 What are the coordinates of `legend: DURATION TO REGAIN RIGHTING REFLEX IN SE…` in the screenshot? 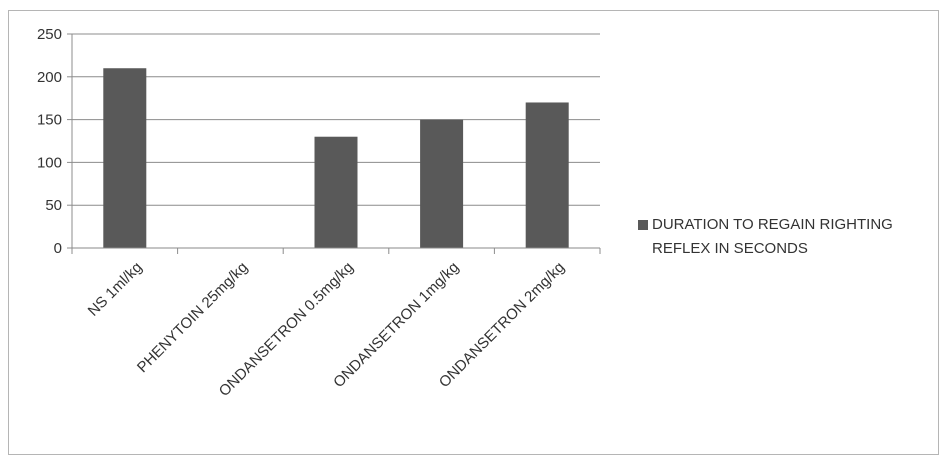 It's located at (790, 237).